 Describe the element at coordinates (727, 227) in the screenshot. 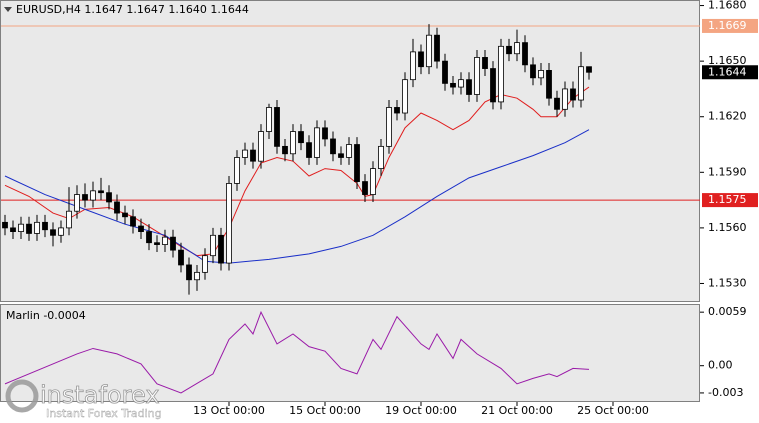

I see `y-tick-label: 1.1560` at that location.